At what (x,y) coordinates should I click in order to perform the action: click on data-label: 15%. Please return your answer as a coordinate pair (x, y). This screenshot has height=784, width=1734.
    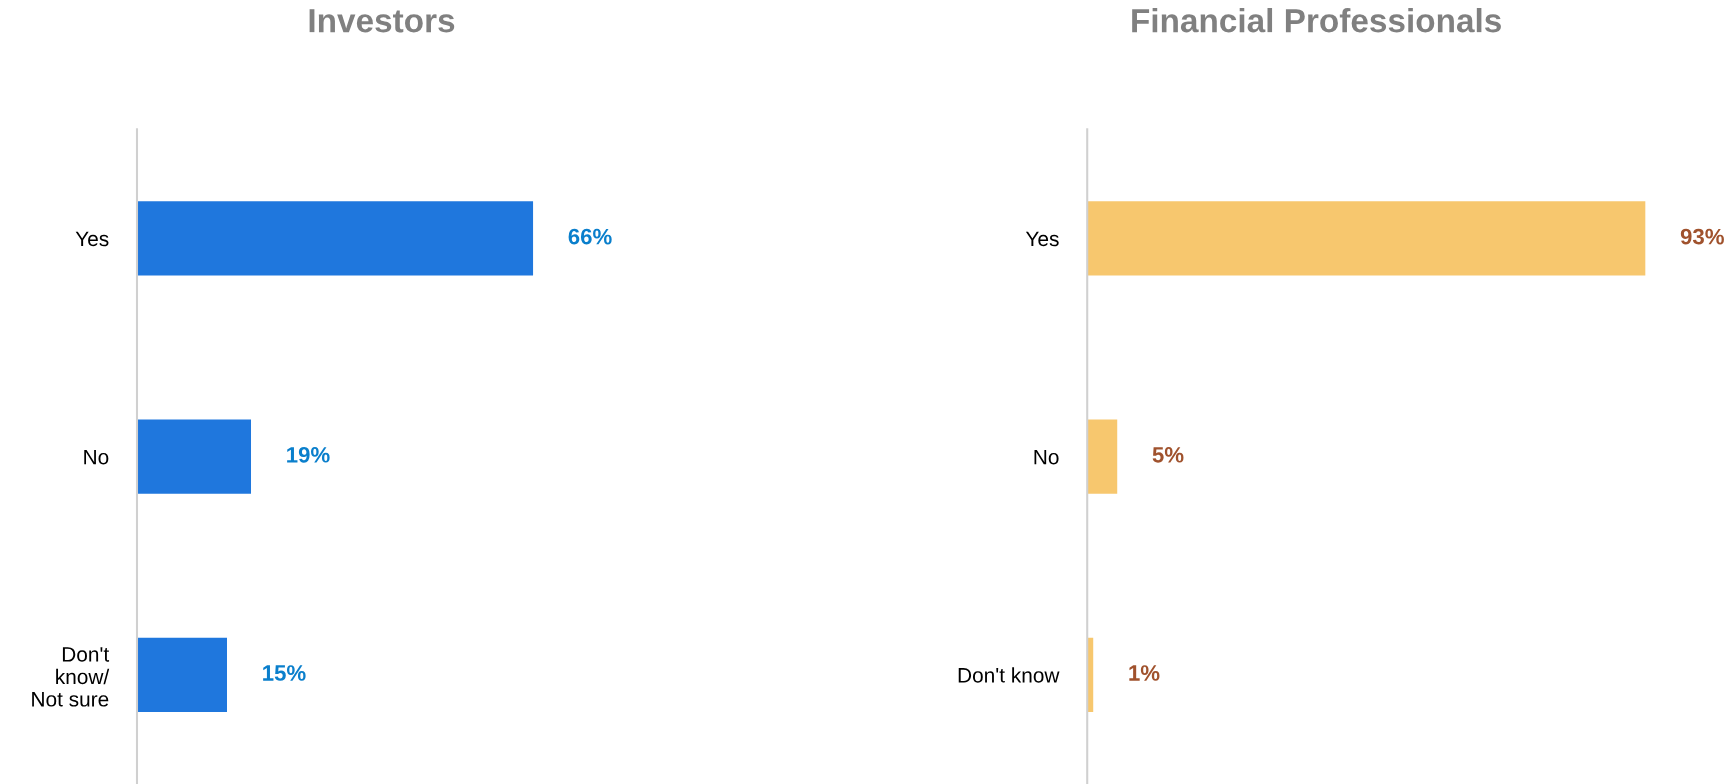
    Looking at the image, I should click on (284, 673).